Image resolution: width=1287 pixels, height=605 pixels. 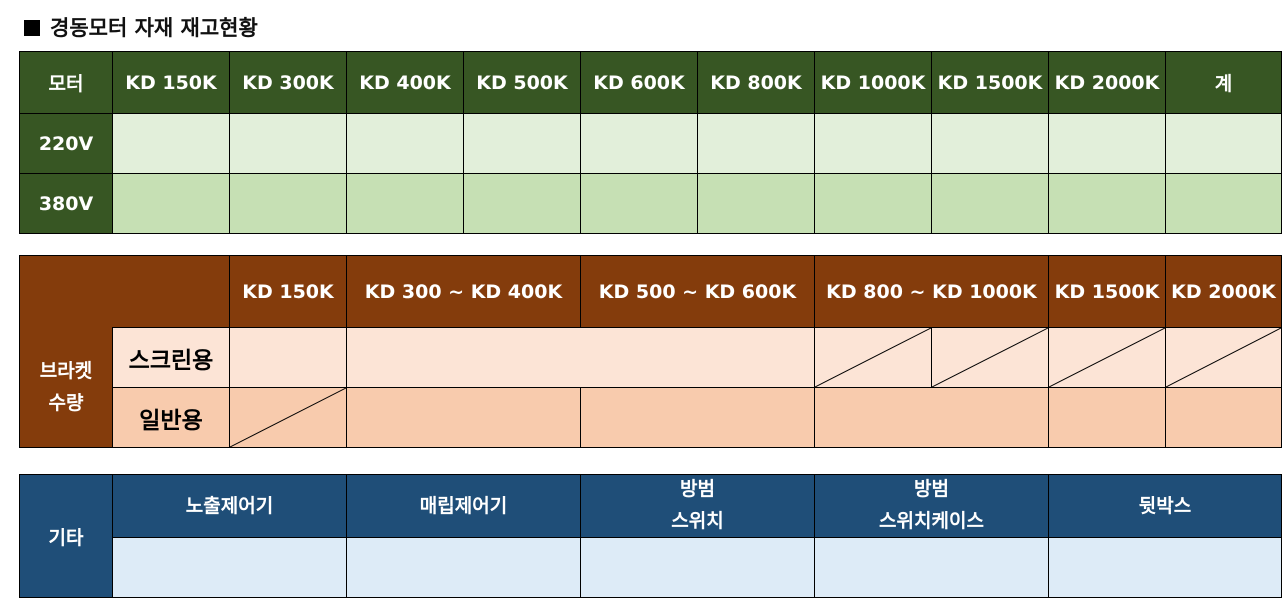 What do you see at coordinates (697, 506) in the screenshot?
I see `other-col-header: 방범 스위치` at bounding box center [697, 506].